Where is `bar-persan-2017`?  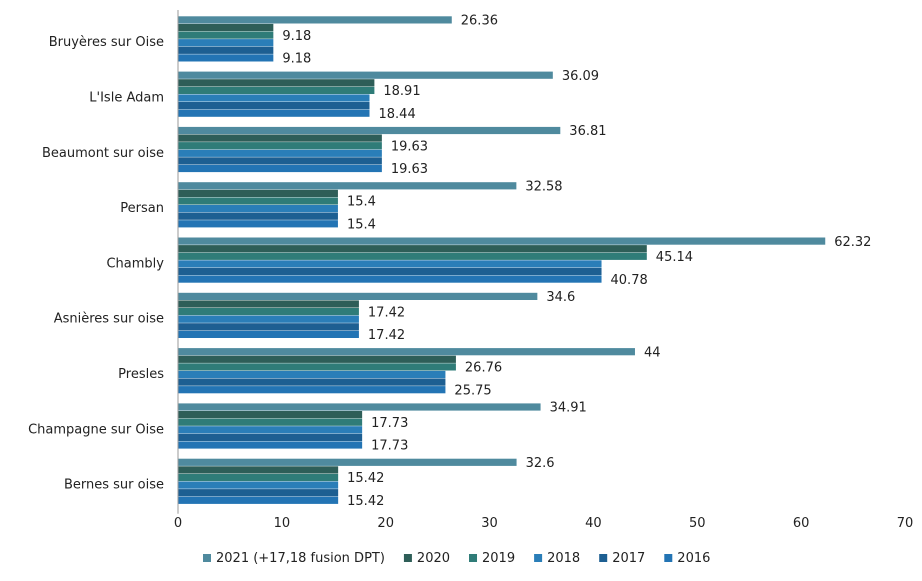
bar-persan-2017 is located at coordinates (258, 216).